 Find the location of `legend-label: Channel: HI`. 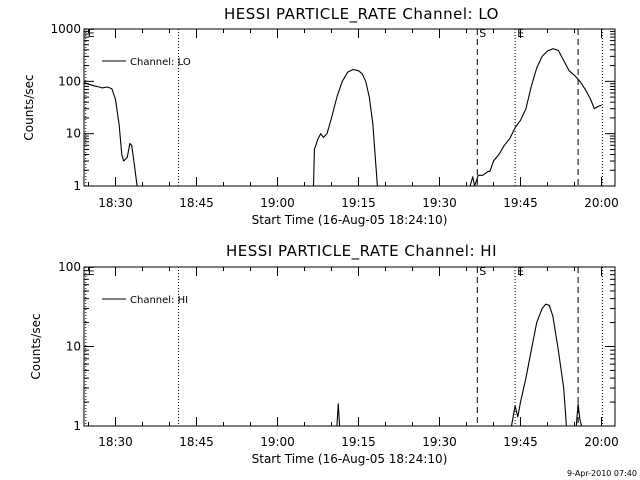

legend-label: Channel: HI is located at coordinates (159, 300).